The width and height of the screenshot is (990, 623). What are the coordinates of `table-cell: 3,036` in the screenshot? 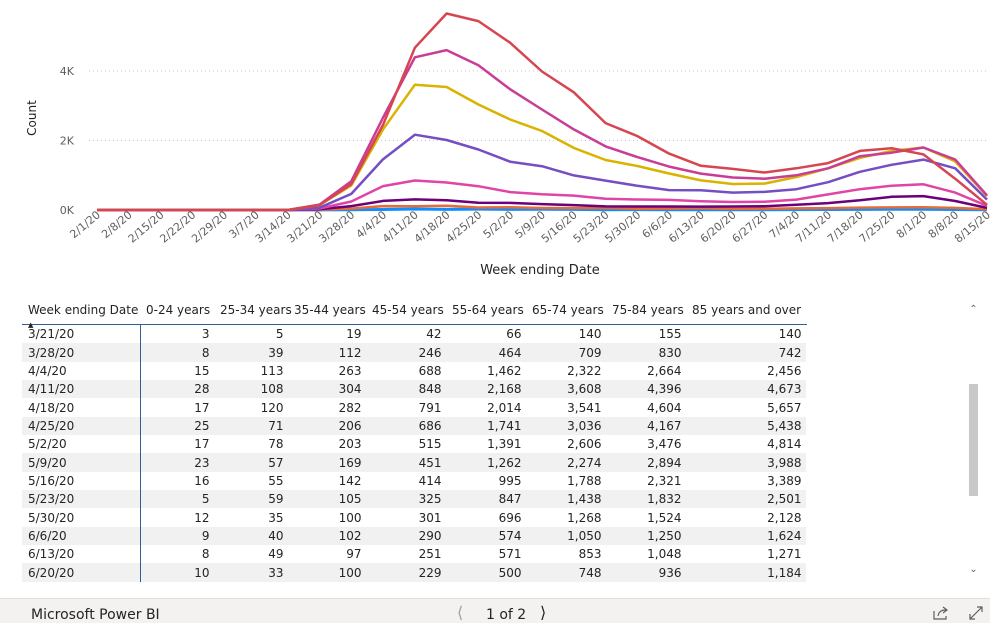 It's located at (566, 426).